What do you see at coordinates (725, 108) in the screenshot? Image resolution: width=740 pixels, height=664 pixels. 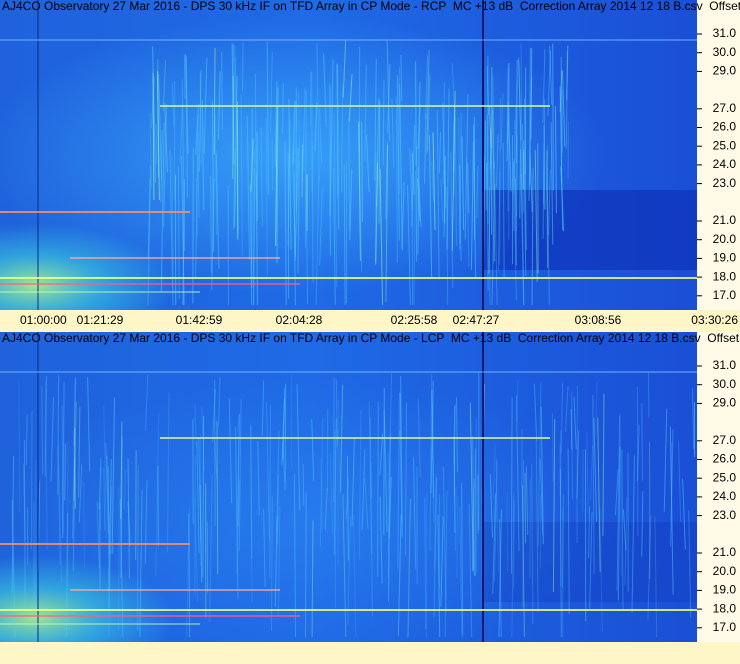 I see `y-tick-label: 27.0` at bounding box center [725, 108].